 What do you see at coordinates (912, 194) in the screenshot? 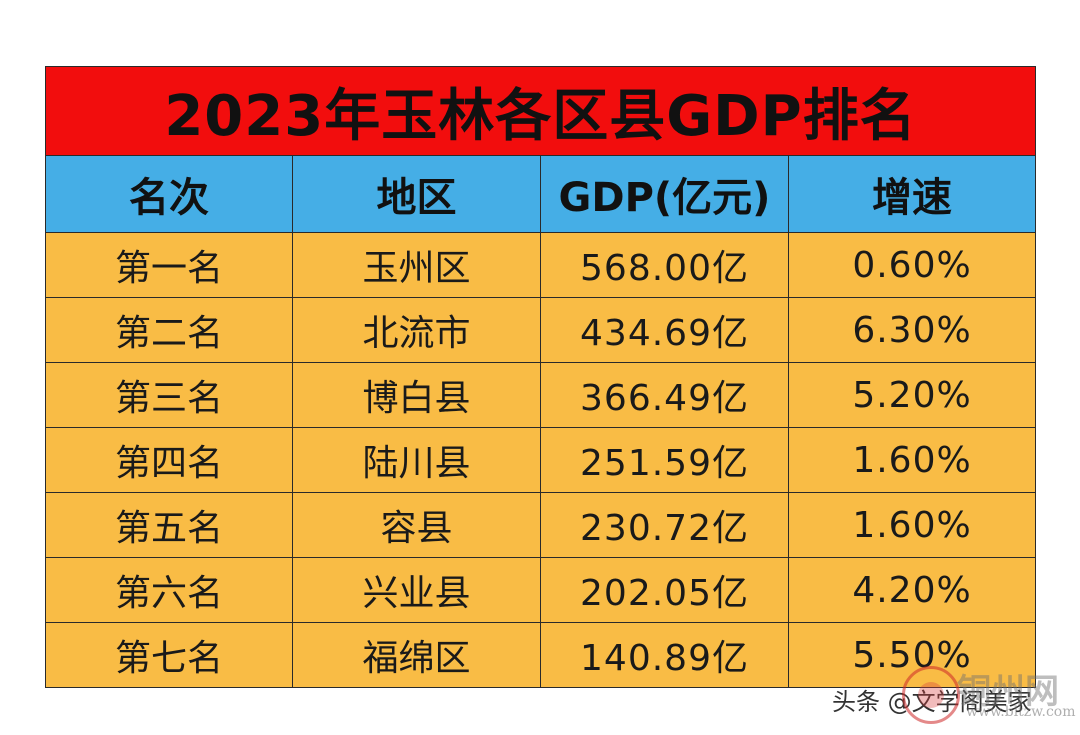
I see `column-header-growth: 增速` at bounding box center [912, 194].